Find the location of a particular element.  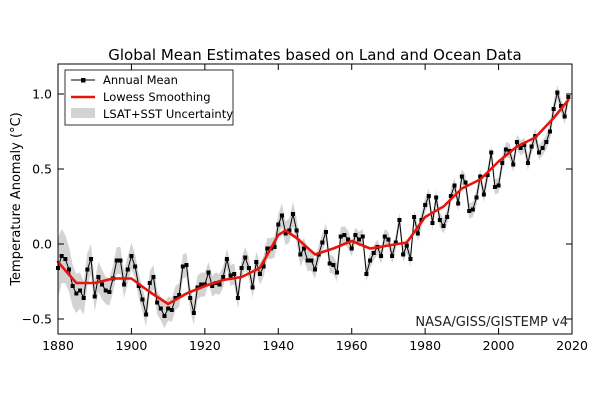

annual-mean-point-2005 is located at coordinates (516, 142).